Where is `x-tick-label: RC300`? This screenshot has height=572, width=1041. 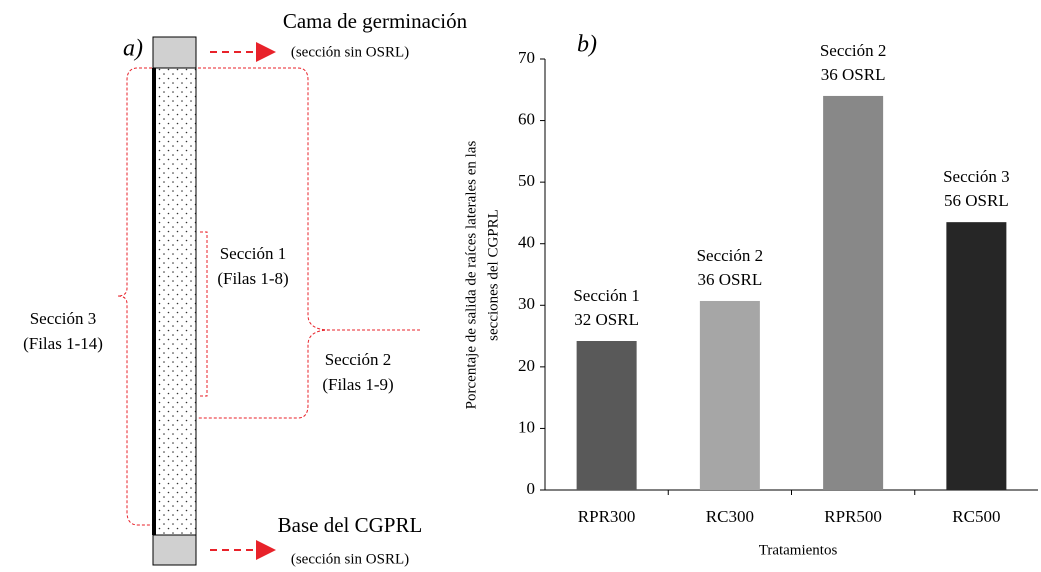 x-tick-label: RC300 is located at coordinates (730, 516).